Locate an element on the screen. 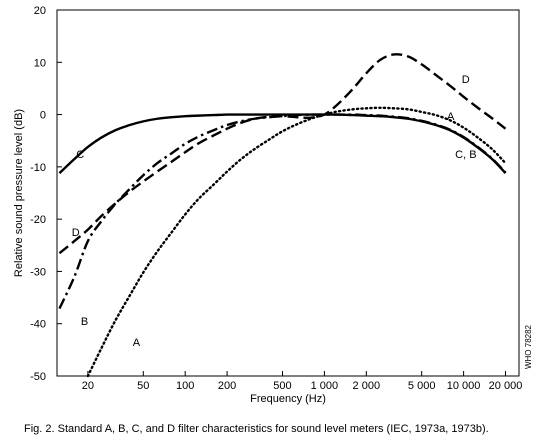 The width and height of the screenshot is (536, 446). x-axis-label: Frequency (Hz) is located at coordinates (288, 399).